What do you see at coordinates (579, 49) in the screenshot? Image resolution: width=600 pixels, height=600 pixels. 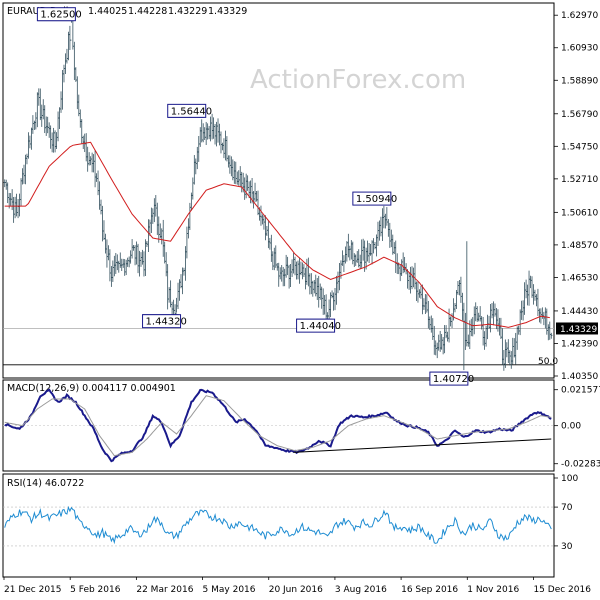 I see `price-tick-label: 1.60930` at bounding box center [579, 49].